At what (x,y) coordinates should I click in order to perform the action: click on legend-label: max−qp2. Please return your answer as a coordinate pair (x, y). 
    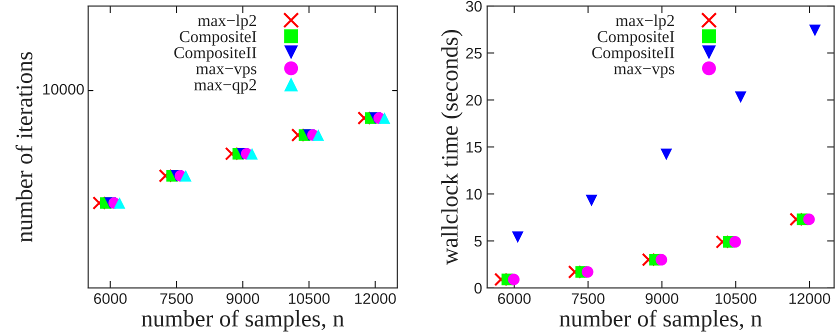
    Looking at the image, I should click on (225, 86).